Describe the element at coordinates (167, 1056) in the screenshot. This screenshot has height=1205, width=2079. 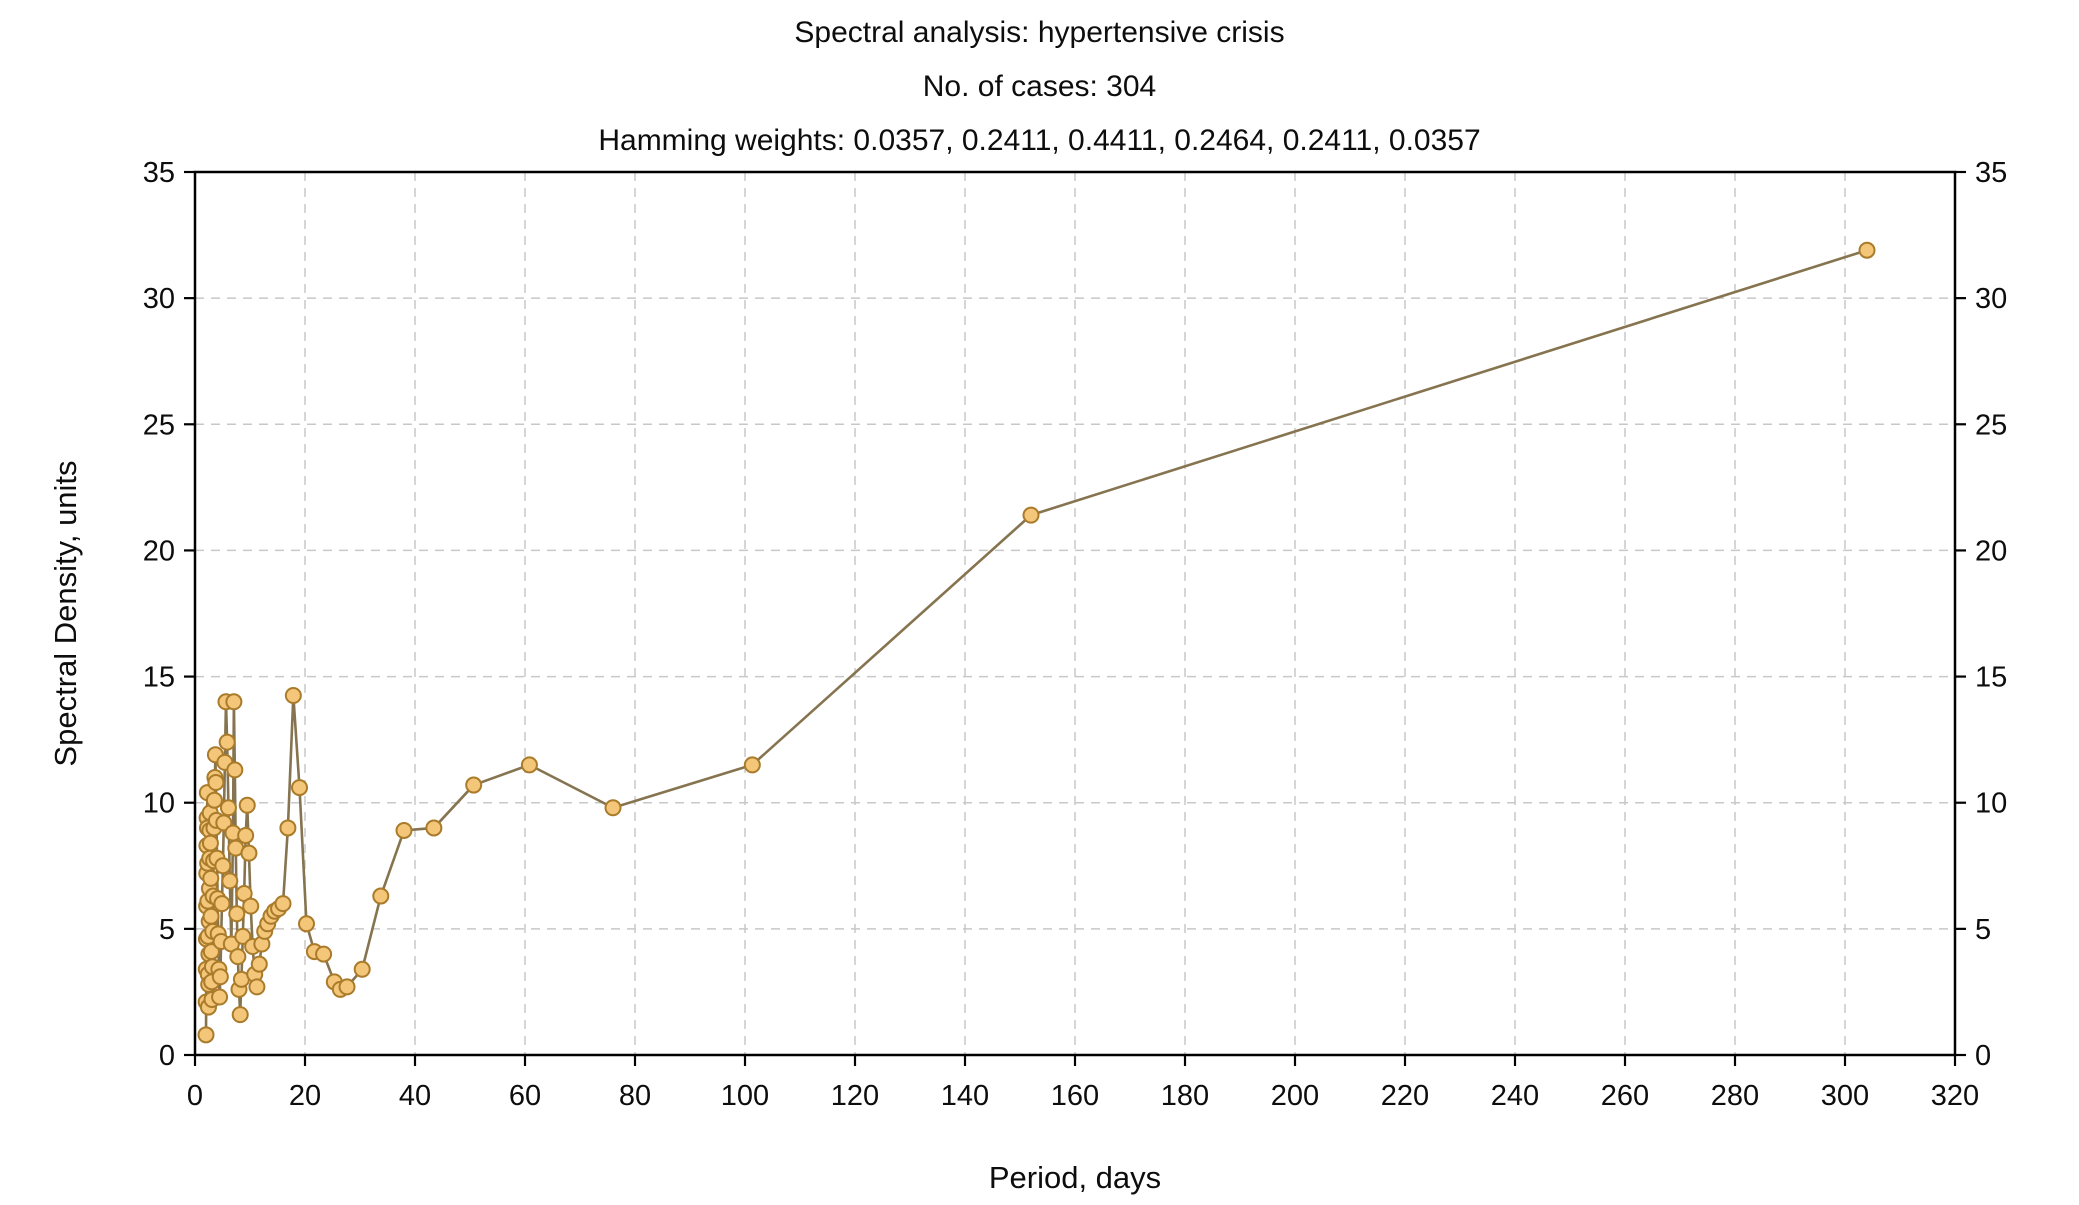
I see `y-tick-label-left: 0` at that location.